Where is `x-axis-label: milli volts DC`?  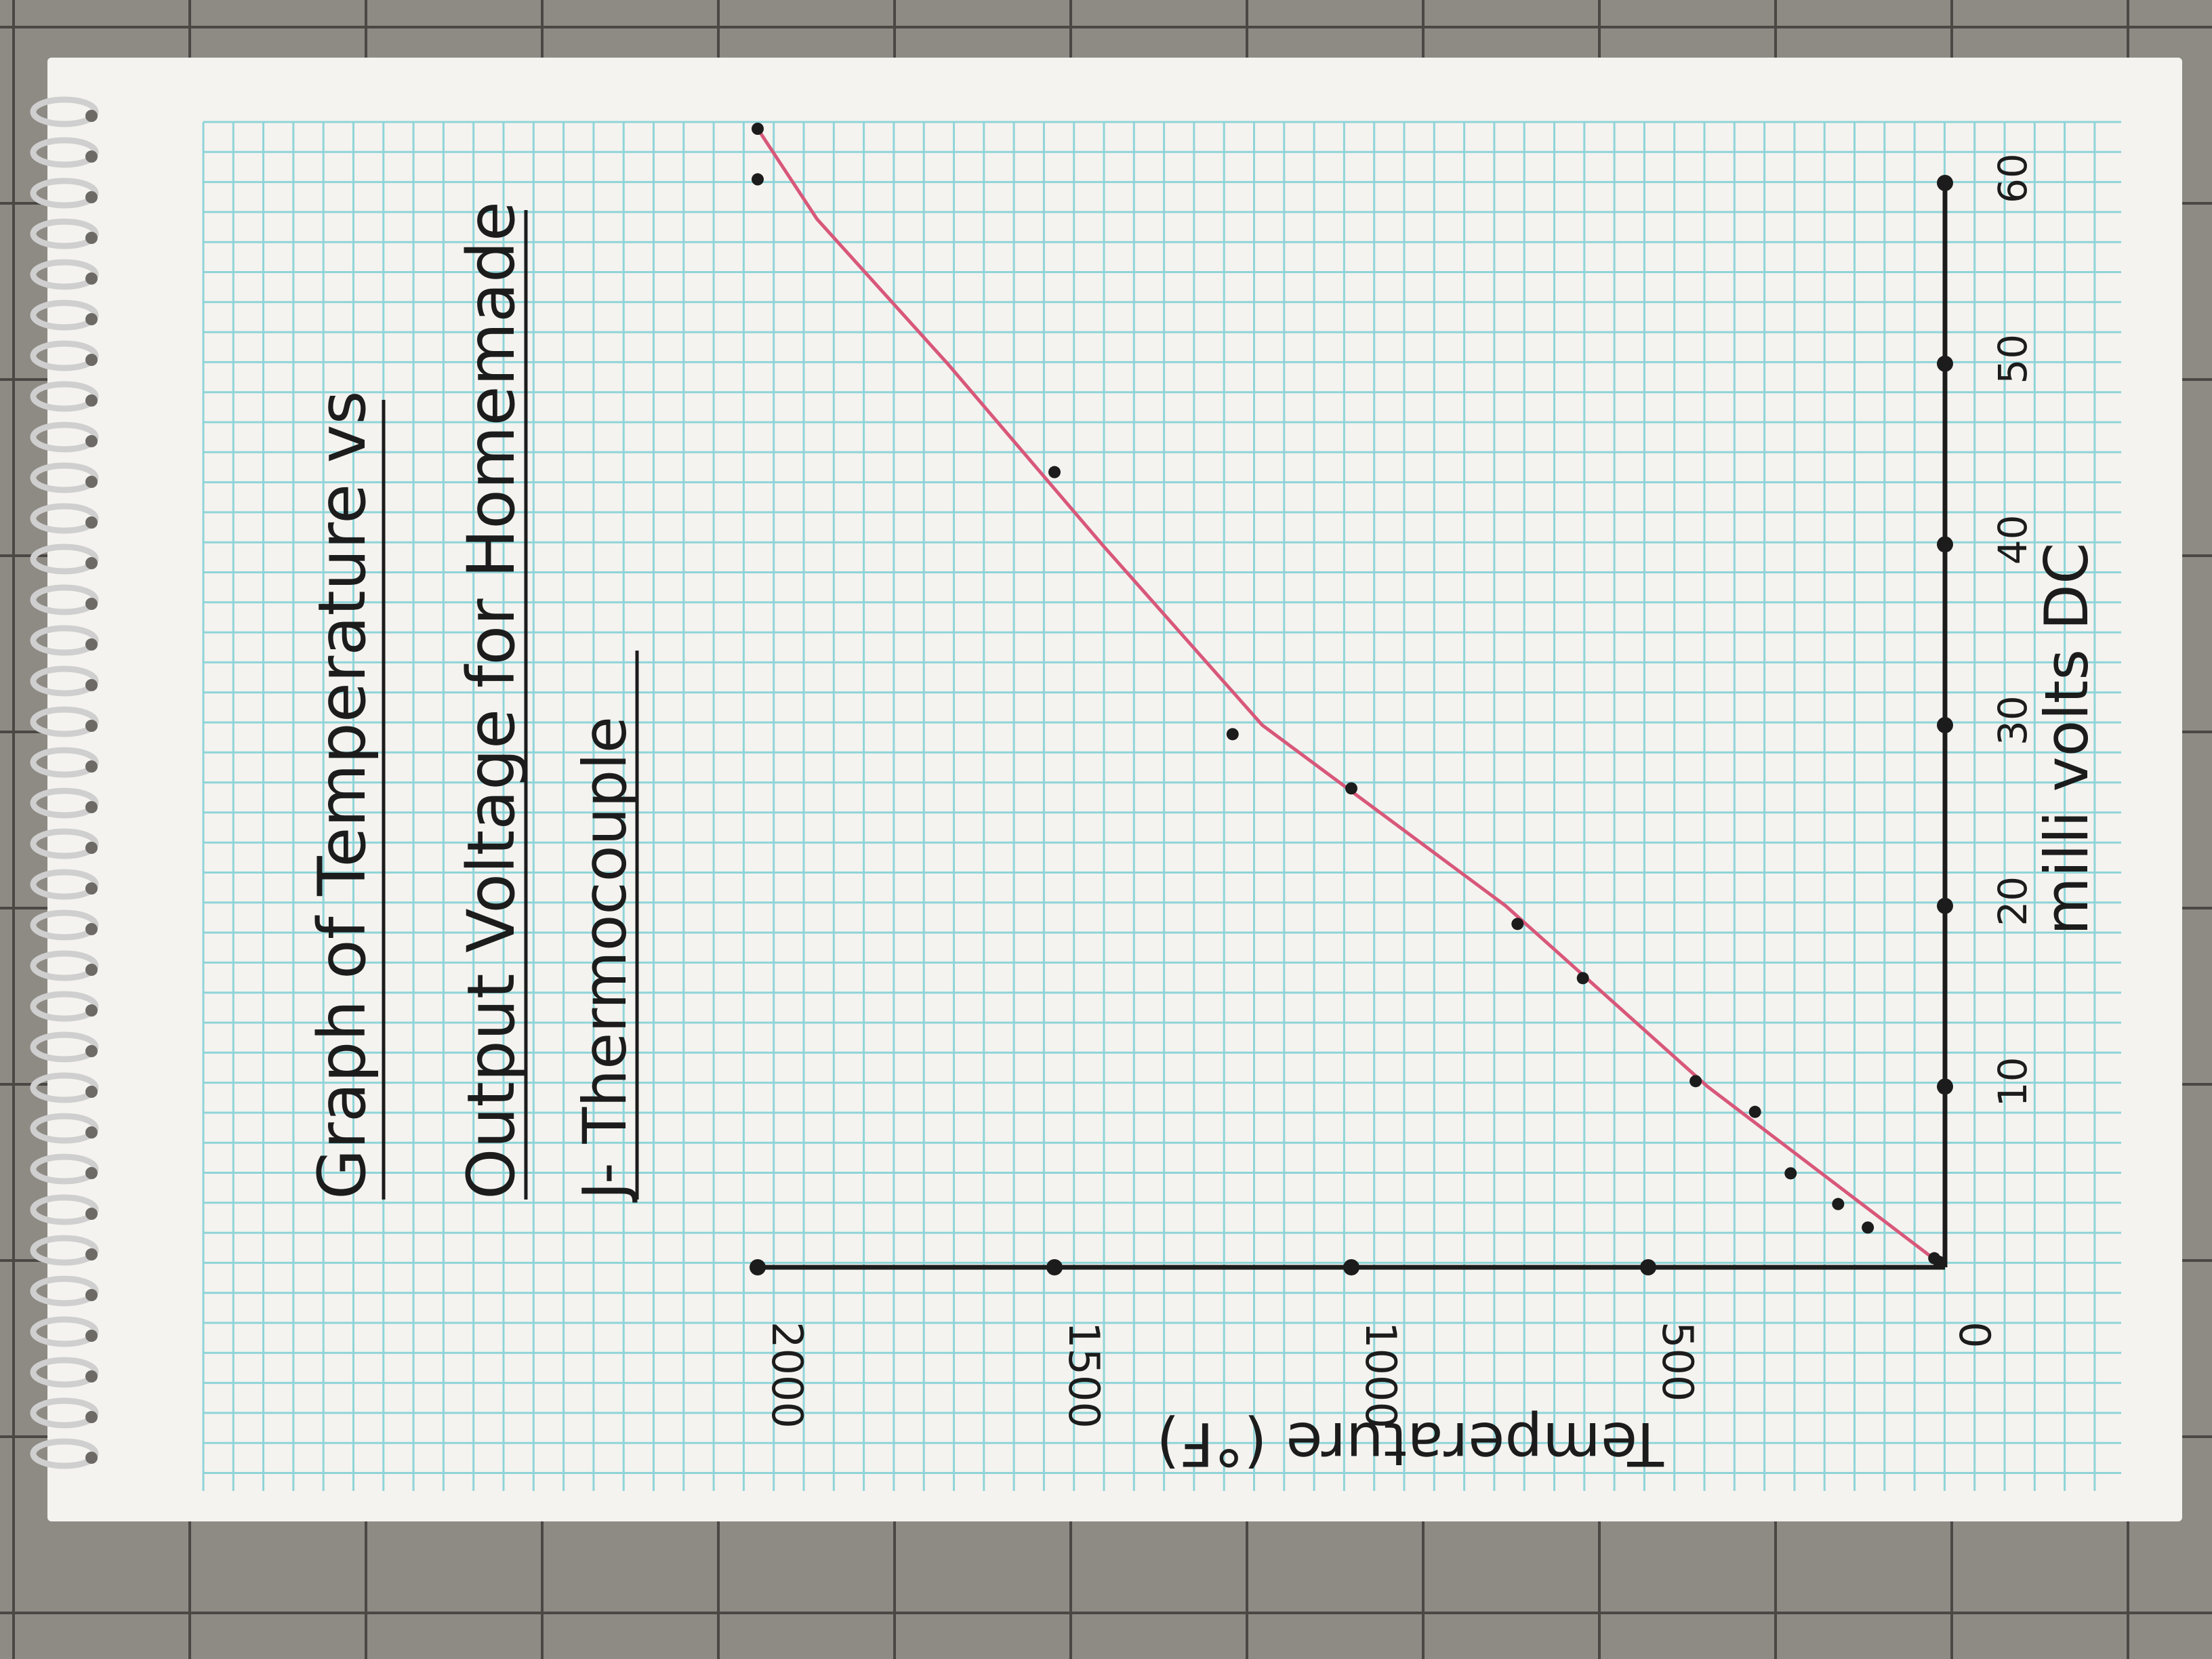
x-axis-label: milli volts DC is located at coordinates (2067, 739).